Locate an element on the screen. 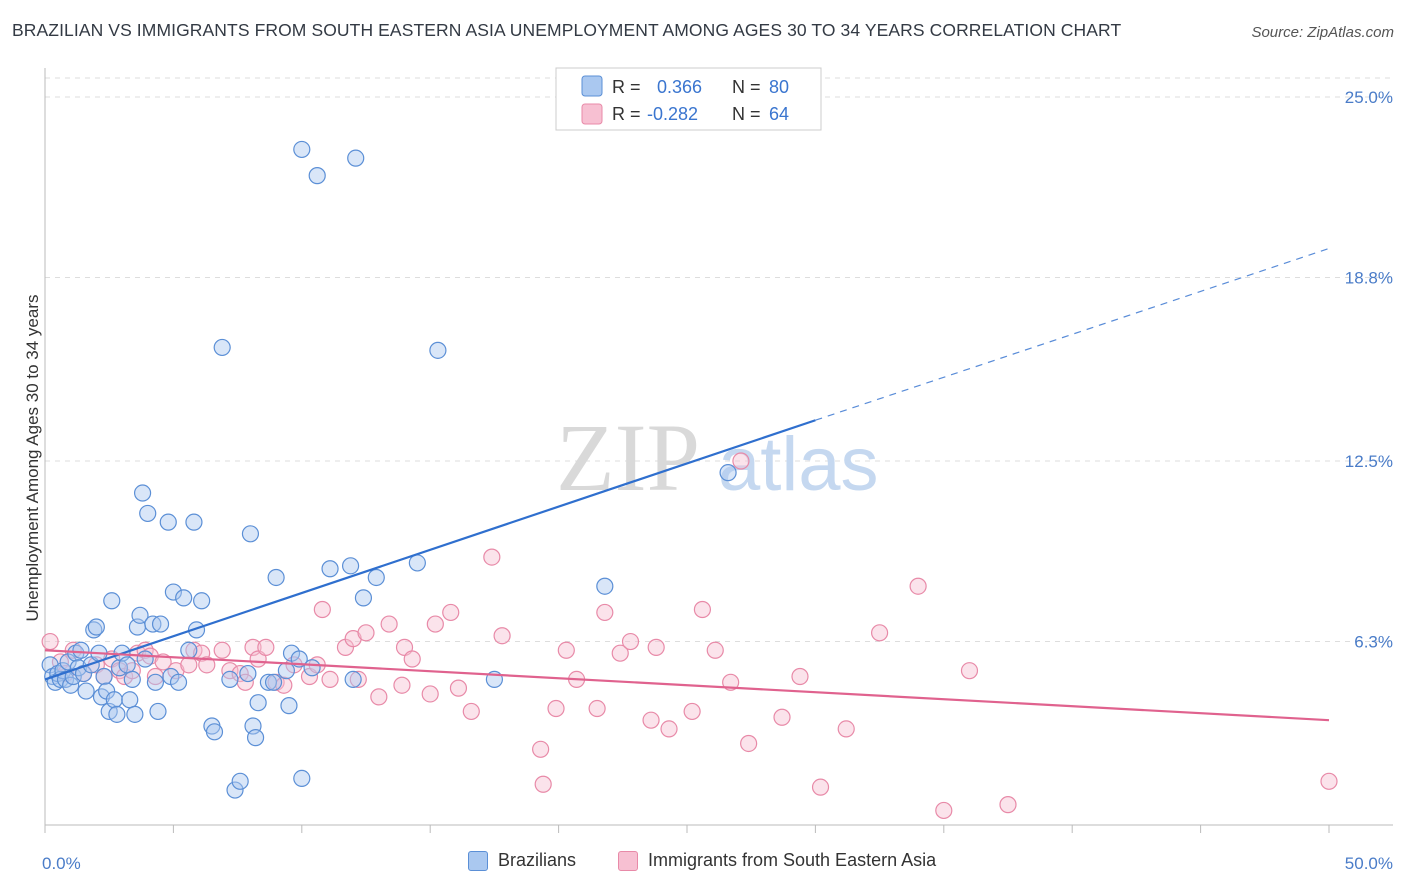 The image size is (1406, 892). legend-item-immigrants: Immigrants from South Eastern Asia is located at coordinates (777, 860).